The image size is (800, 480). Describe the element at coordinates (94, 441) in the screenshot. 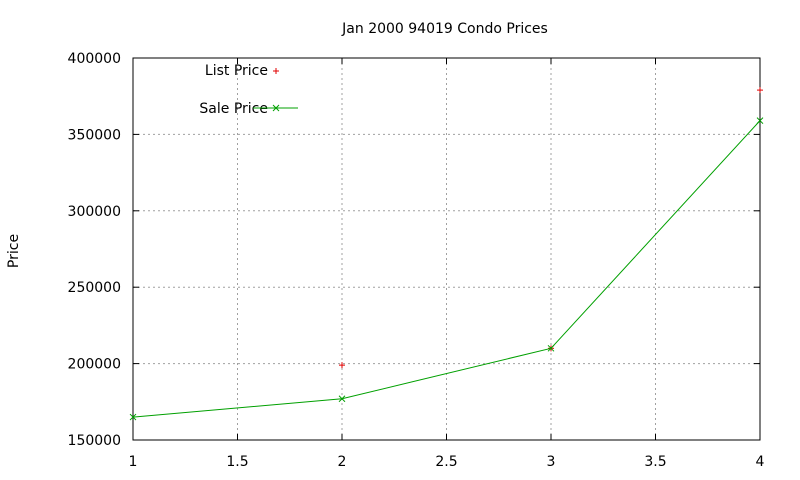

I see `y-tick-label: 150000` at that location.